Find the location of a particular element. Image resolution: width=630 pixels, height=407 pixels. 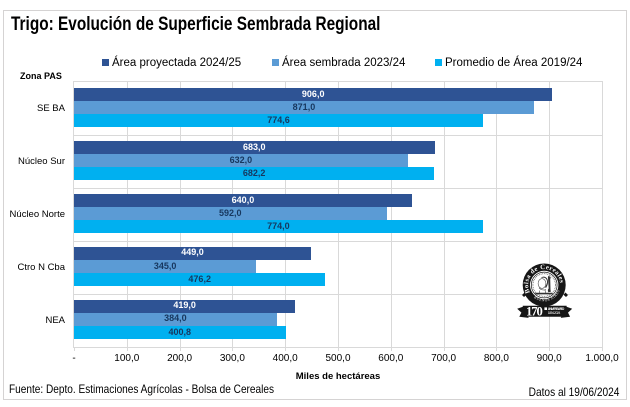

svg-text: ANIVERSARIO is located at coordinates (556, 309).